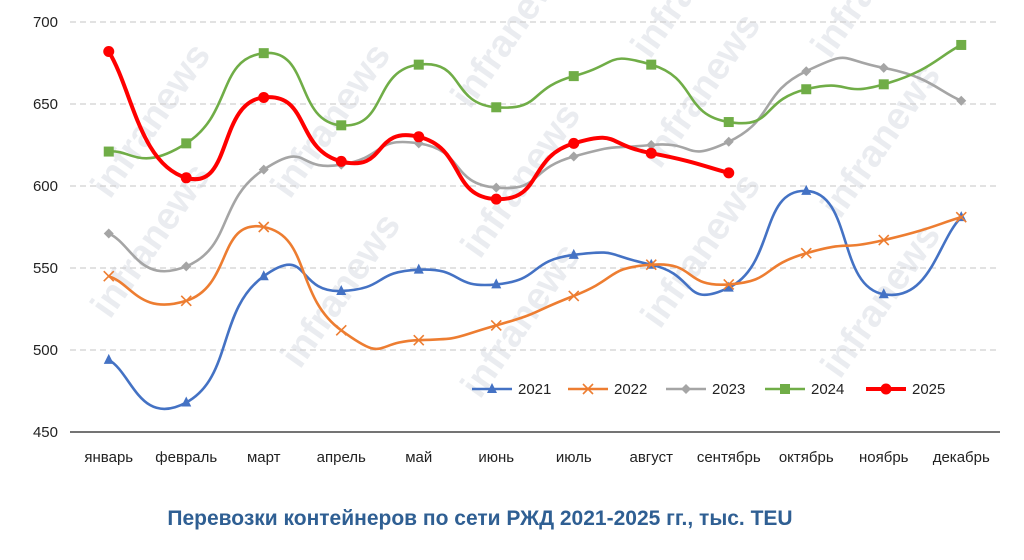 The width and height of the screenshot is (1024, 560). I want to click on legend-label: 2024, so click(827, 389).